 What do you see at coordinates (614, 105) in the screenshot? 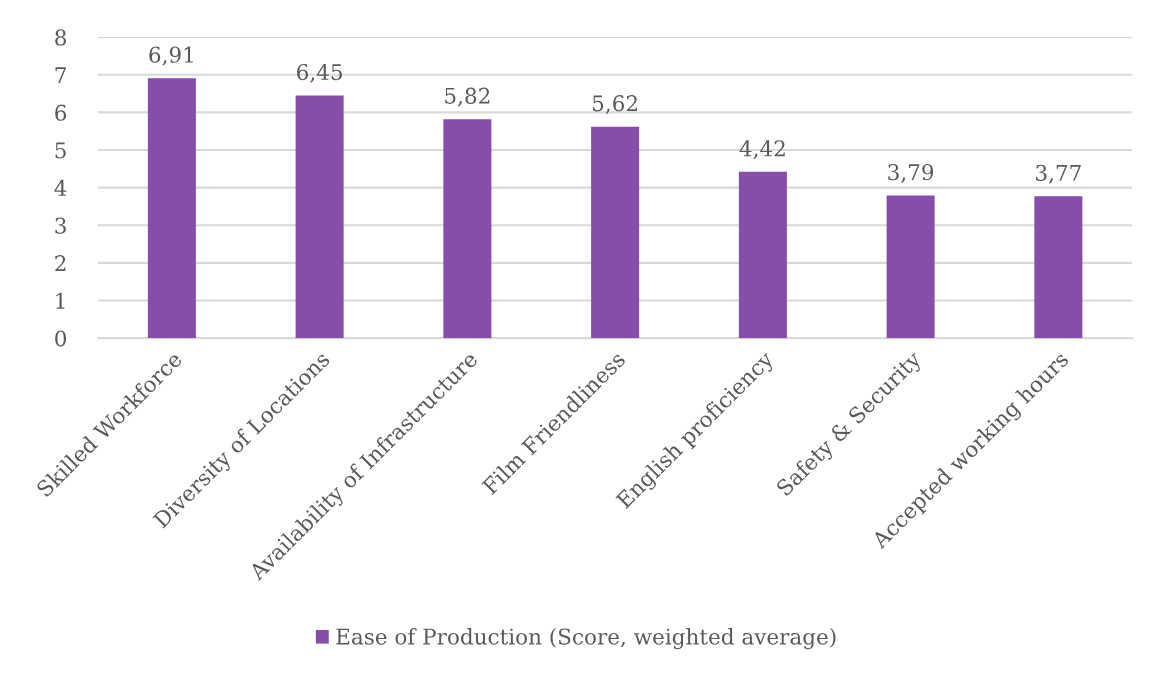
I see `data-label: 5,62` at bounding box center [614, 105].